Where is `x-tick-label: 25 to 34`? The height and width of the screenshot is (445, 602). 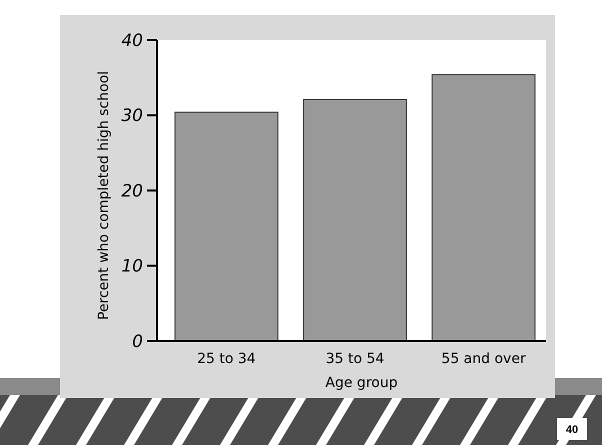 x-tick-label: 25 to 34 is located at coordinates (226, 359).